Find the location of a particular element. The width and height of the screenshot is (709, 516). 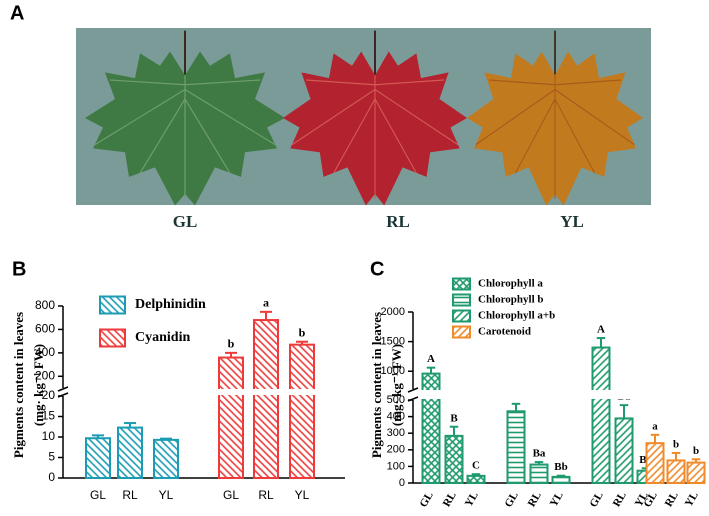

panel-label: A is located at coordinates (17, 13).